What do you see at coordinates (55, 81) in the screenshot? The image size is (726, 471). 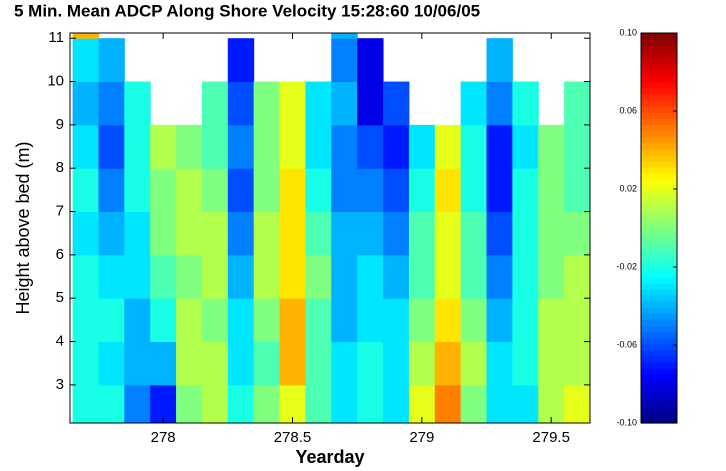 I see `y-tick-label: 10` at bounding box center [55, 81].